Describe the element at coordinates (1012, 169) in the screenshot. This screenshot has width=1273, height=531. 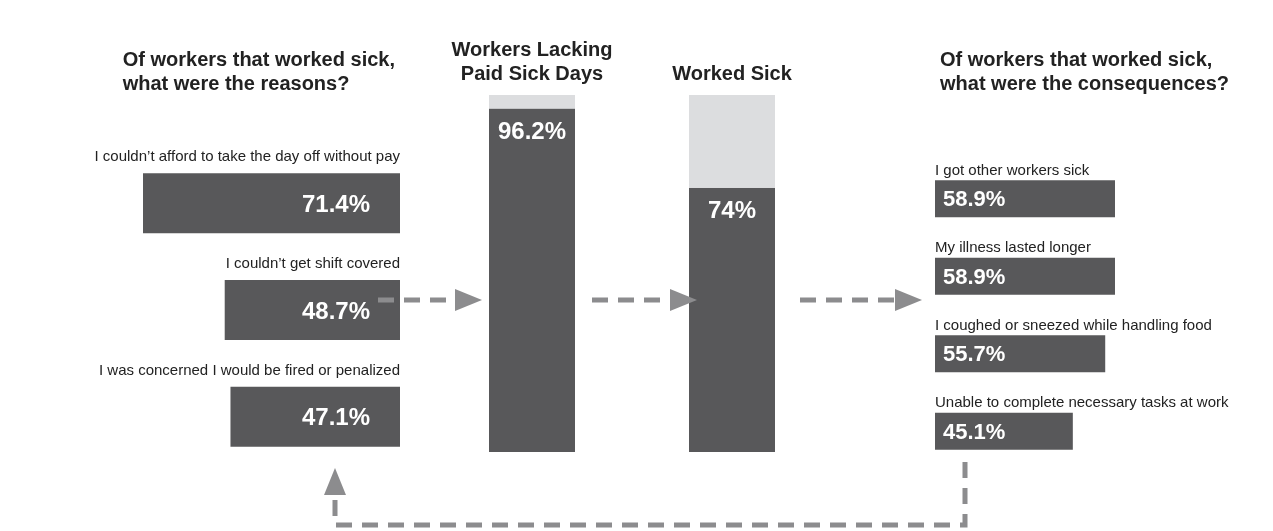
I see `y-tick-label: I got other workers sick` at that location.